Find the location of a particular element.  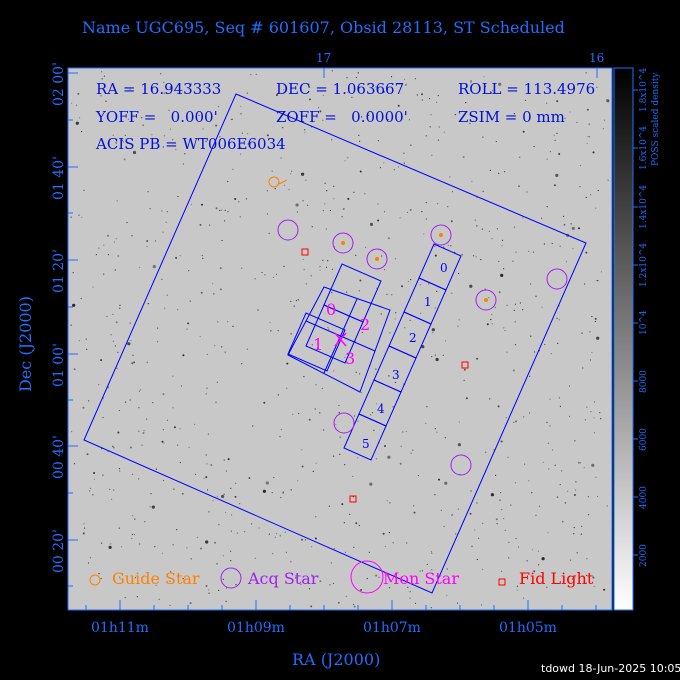

aciss-ccd-label: 0 is located at coordinates (444, 268).